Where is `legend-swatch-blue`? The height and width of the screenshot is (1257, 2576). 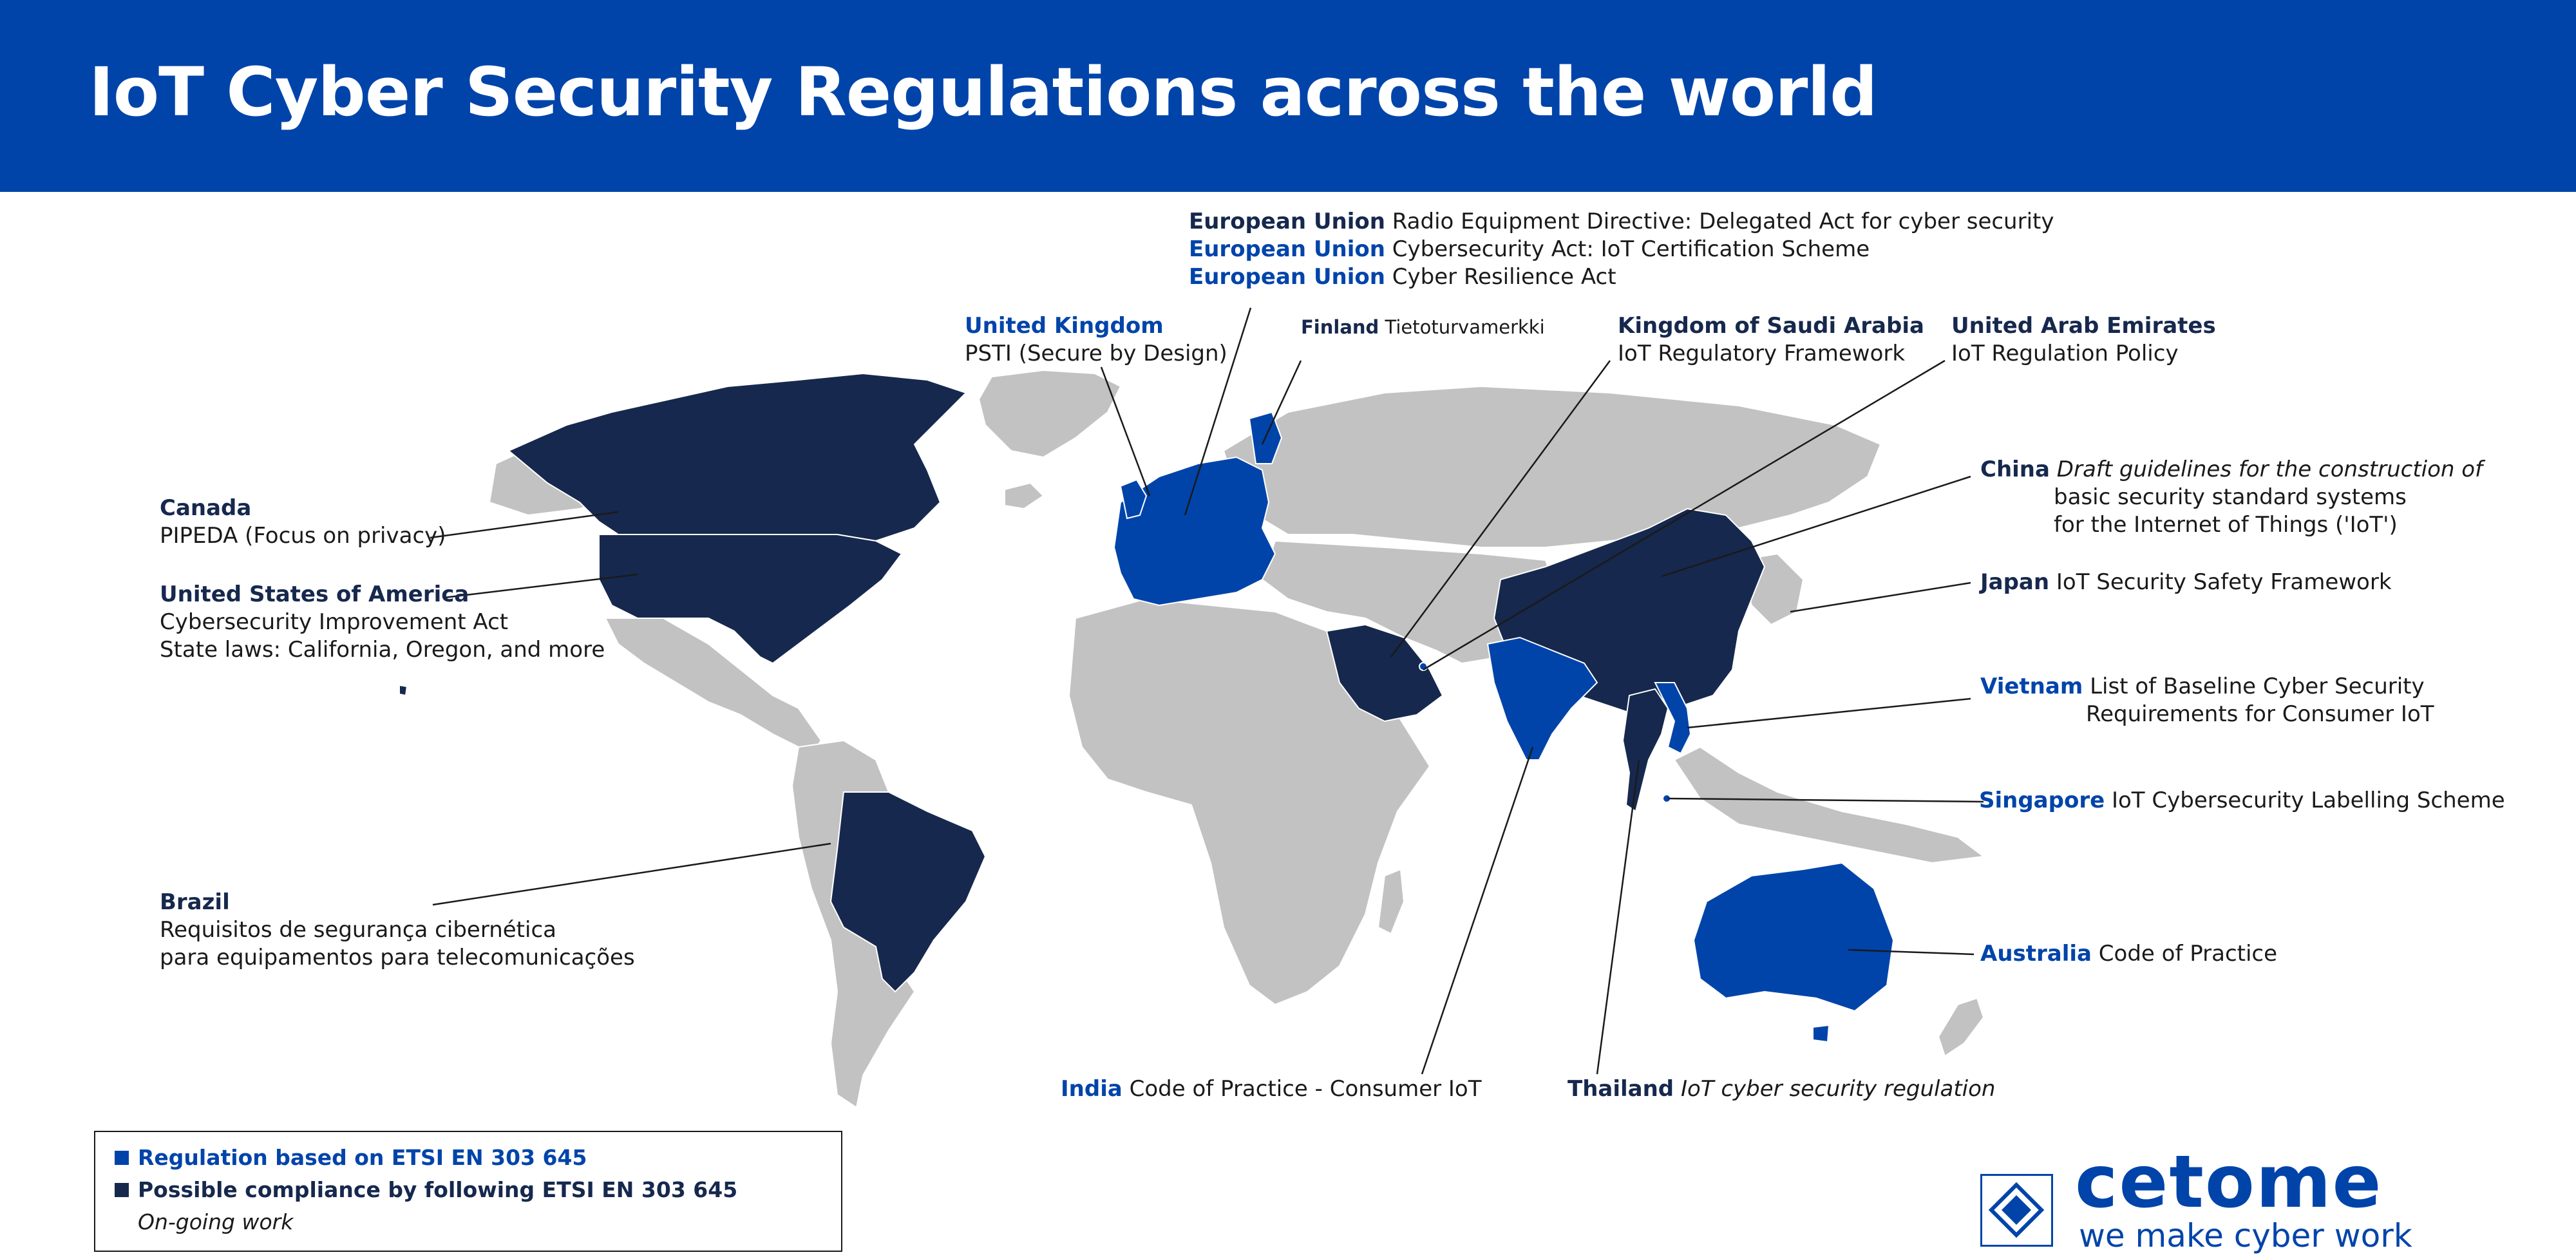 legend-swatch-blue is located at coordinates (122, 1158).